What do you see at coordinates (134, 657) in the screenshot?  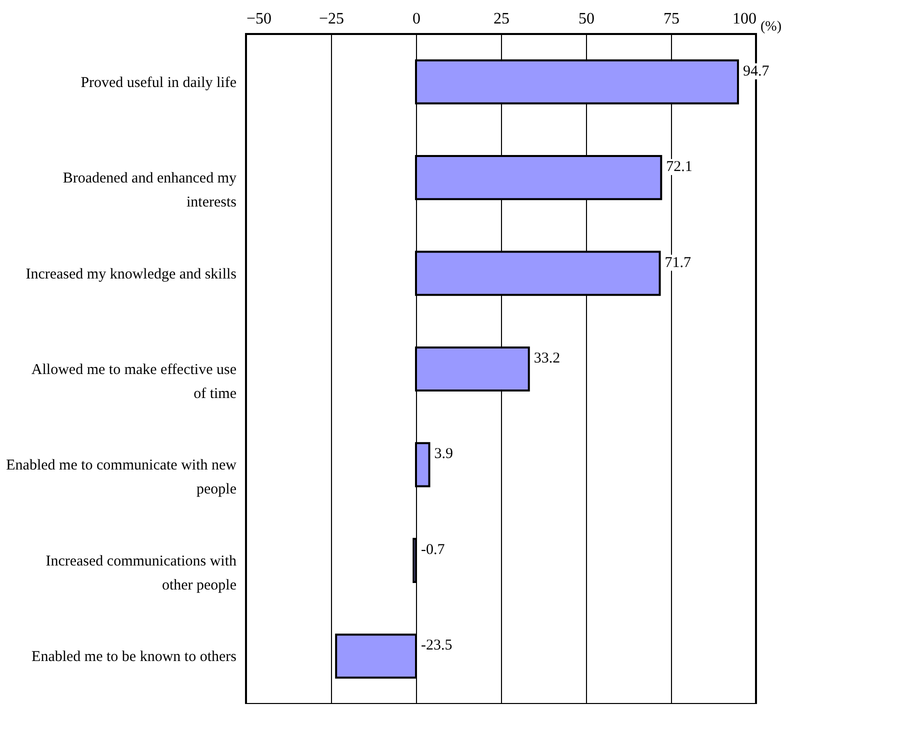 I see `y-tick-label: Enabled me to be known to others` at bounding box center [134, 657].